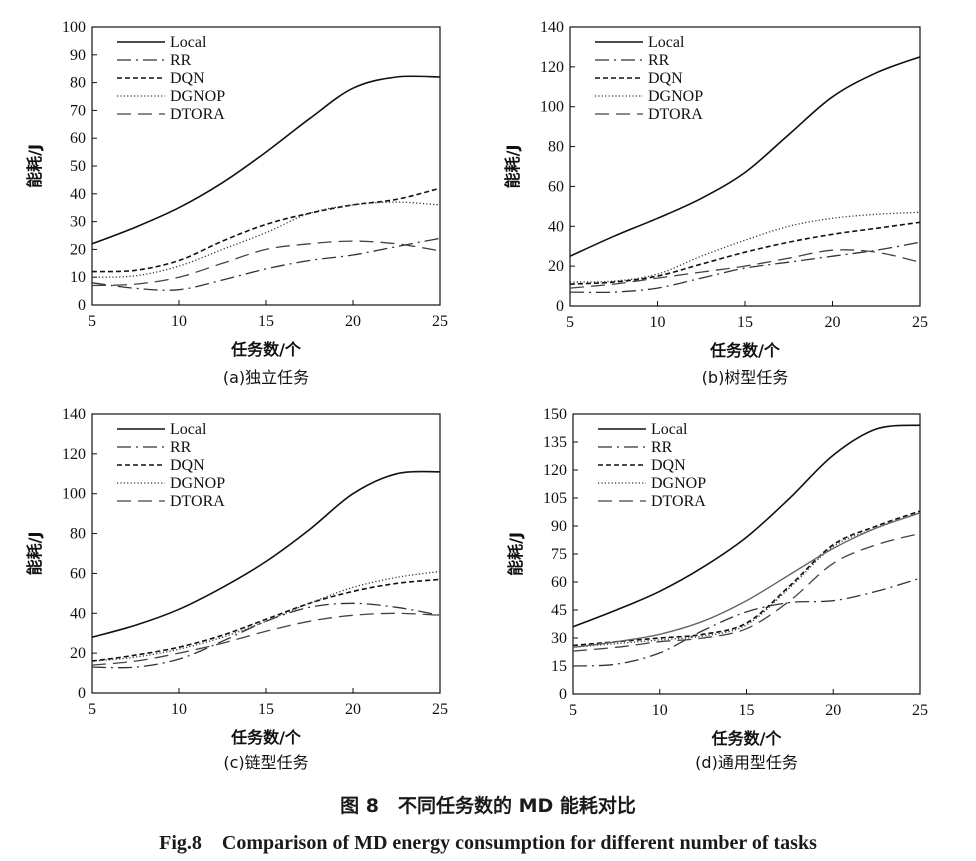 This screenshot has width=976, height=861. What do you see at coordinates (265, 762) in the screenshot?
I see `panel-subtitle: (c)链型任务` at bounding box center [265, 762].